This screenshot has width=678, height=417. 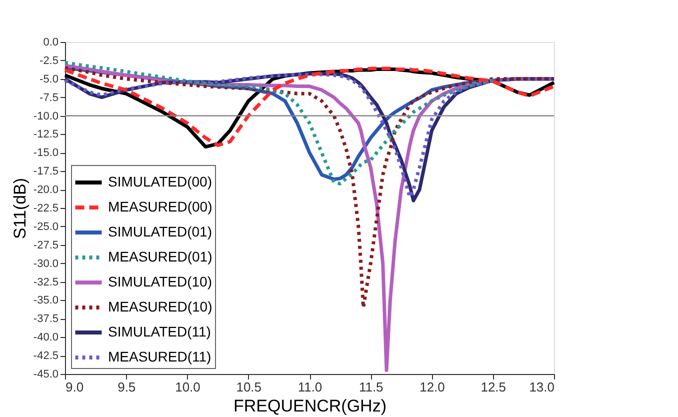 I want to click on x-tick-label: 12.0, so click(x=432, y=387).